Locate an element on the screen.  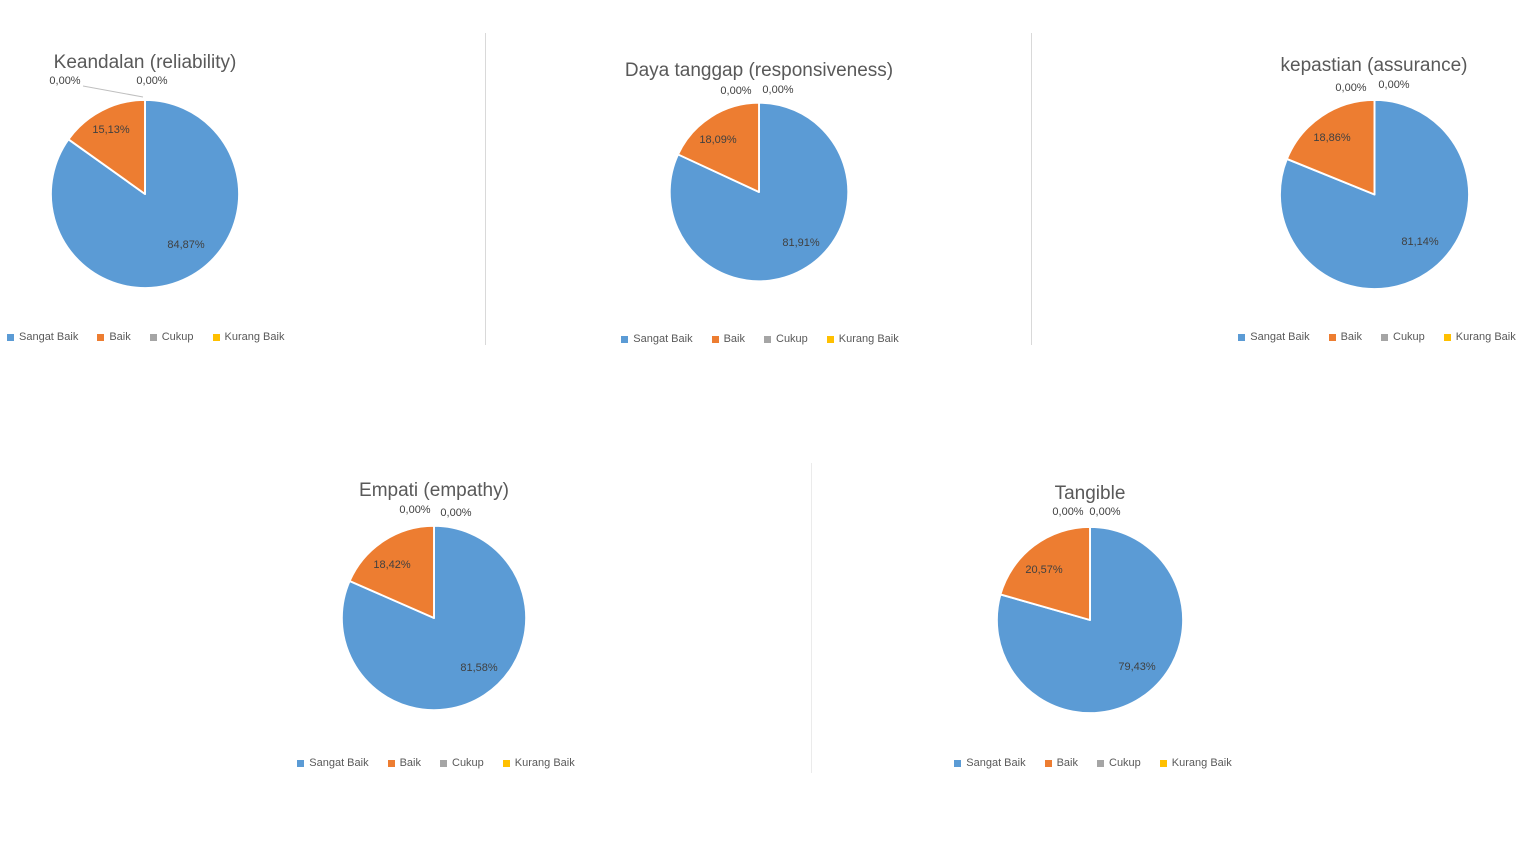
data-label-sangat-baik: 81,58% is located at coordinates (479, 668).